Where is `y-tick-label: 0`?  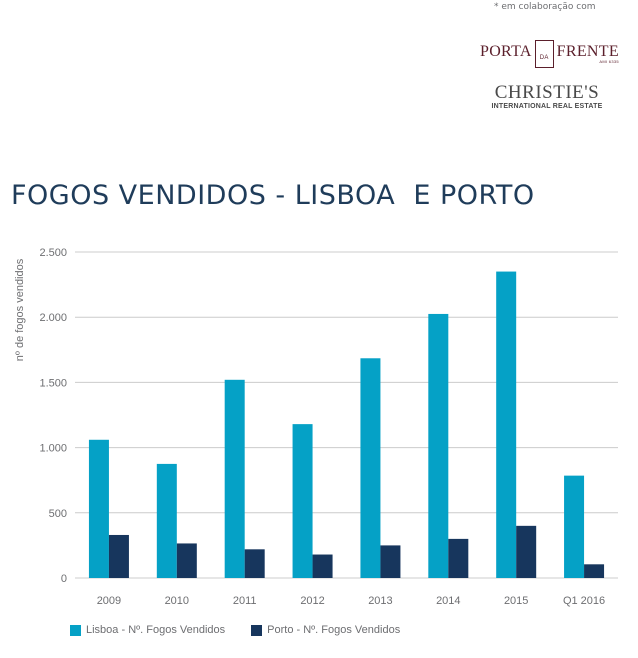 y-tick-label: 0 is located at coordinates (64, 579).